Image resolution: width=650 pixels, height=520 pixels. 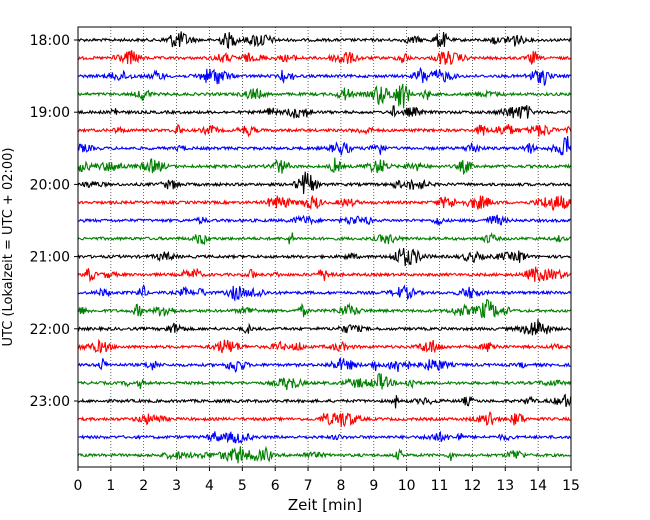 What do you see at coordinates (50, 258) in the screenshot?
I see `y-tick-label-3: 21:00` at bounding box center [50, 258].